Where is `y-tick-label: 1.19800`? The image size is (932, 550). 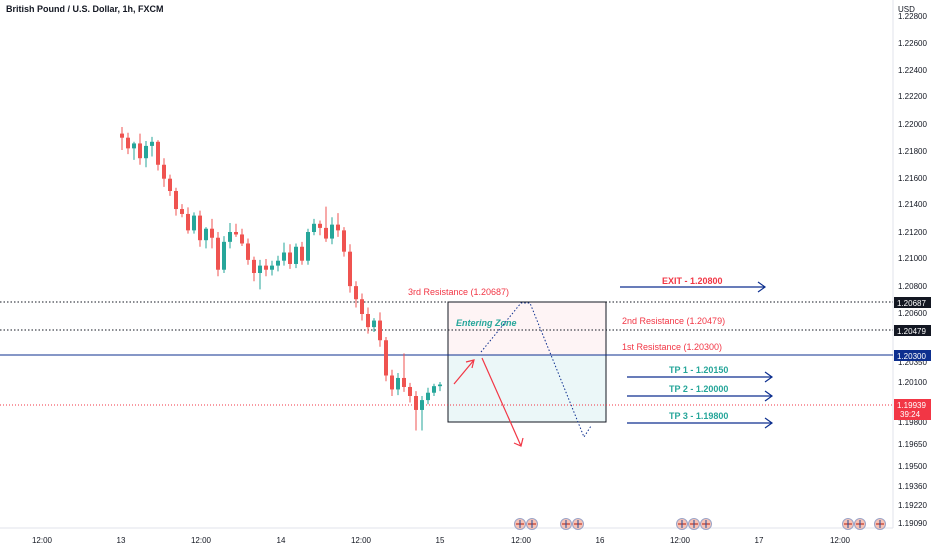 y-tick-label: 1.19800 is located at coordinates (912, 422).